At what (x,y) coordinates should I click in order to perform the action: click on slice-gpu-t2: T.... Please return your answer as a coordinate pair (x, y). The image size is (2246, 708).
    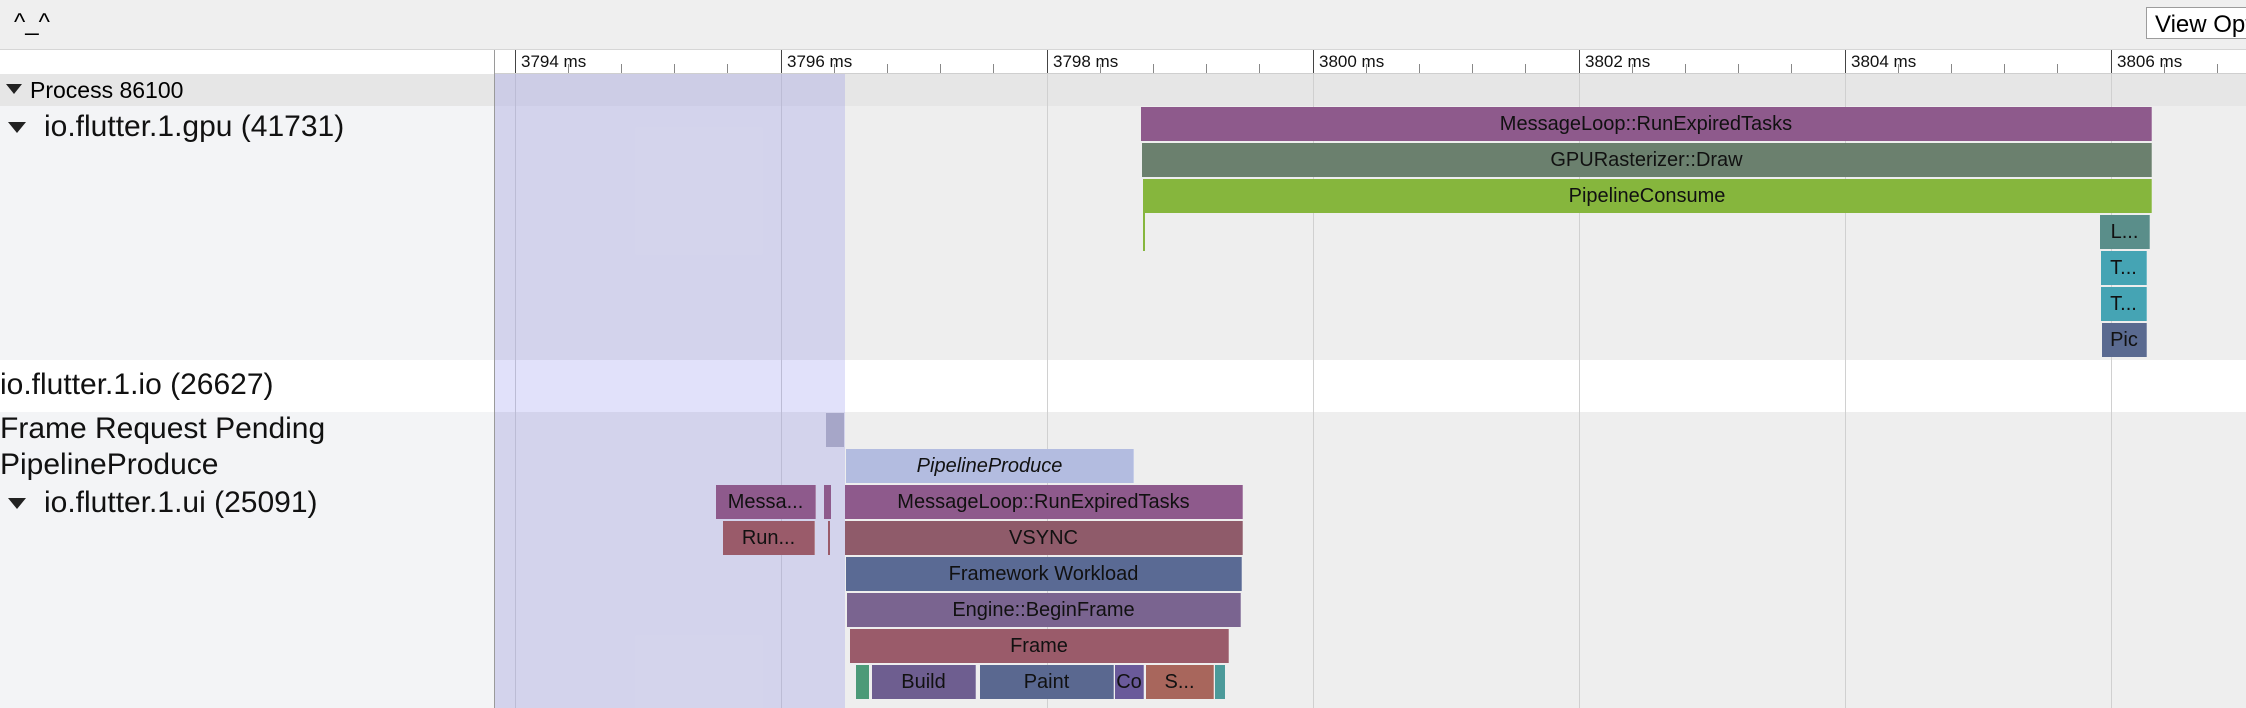
    Looking at the image, I should click on (2124, 304).